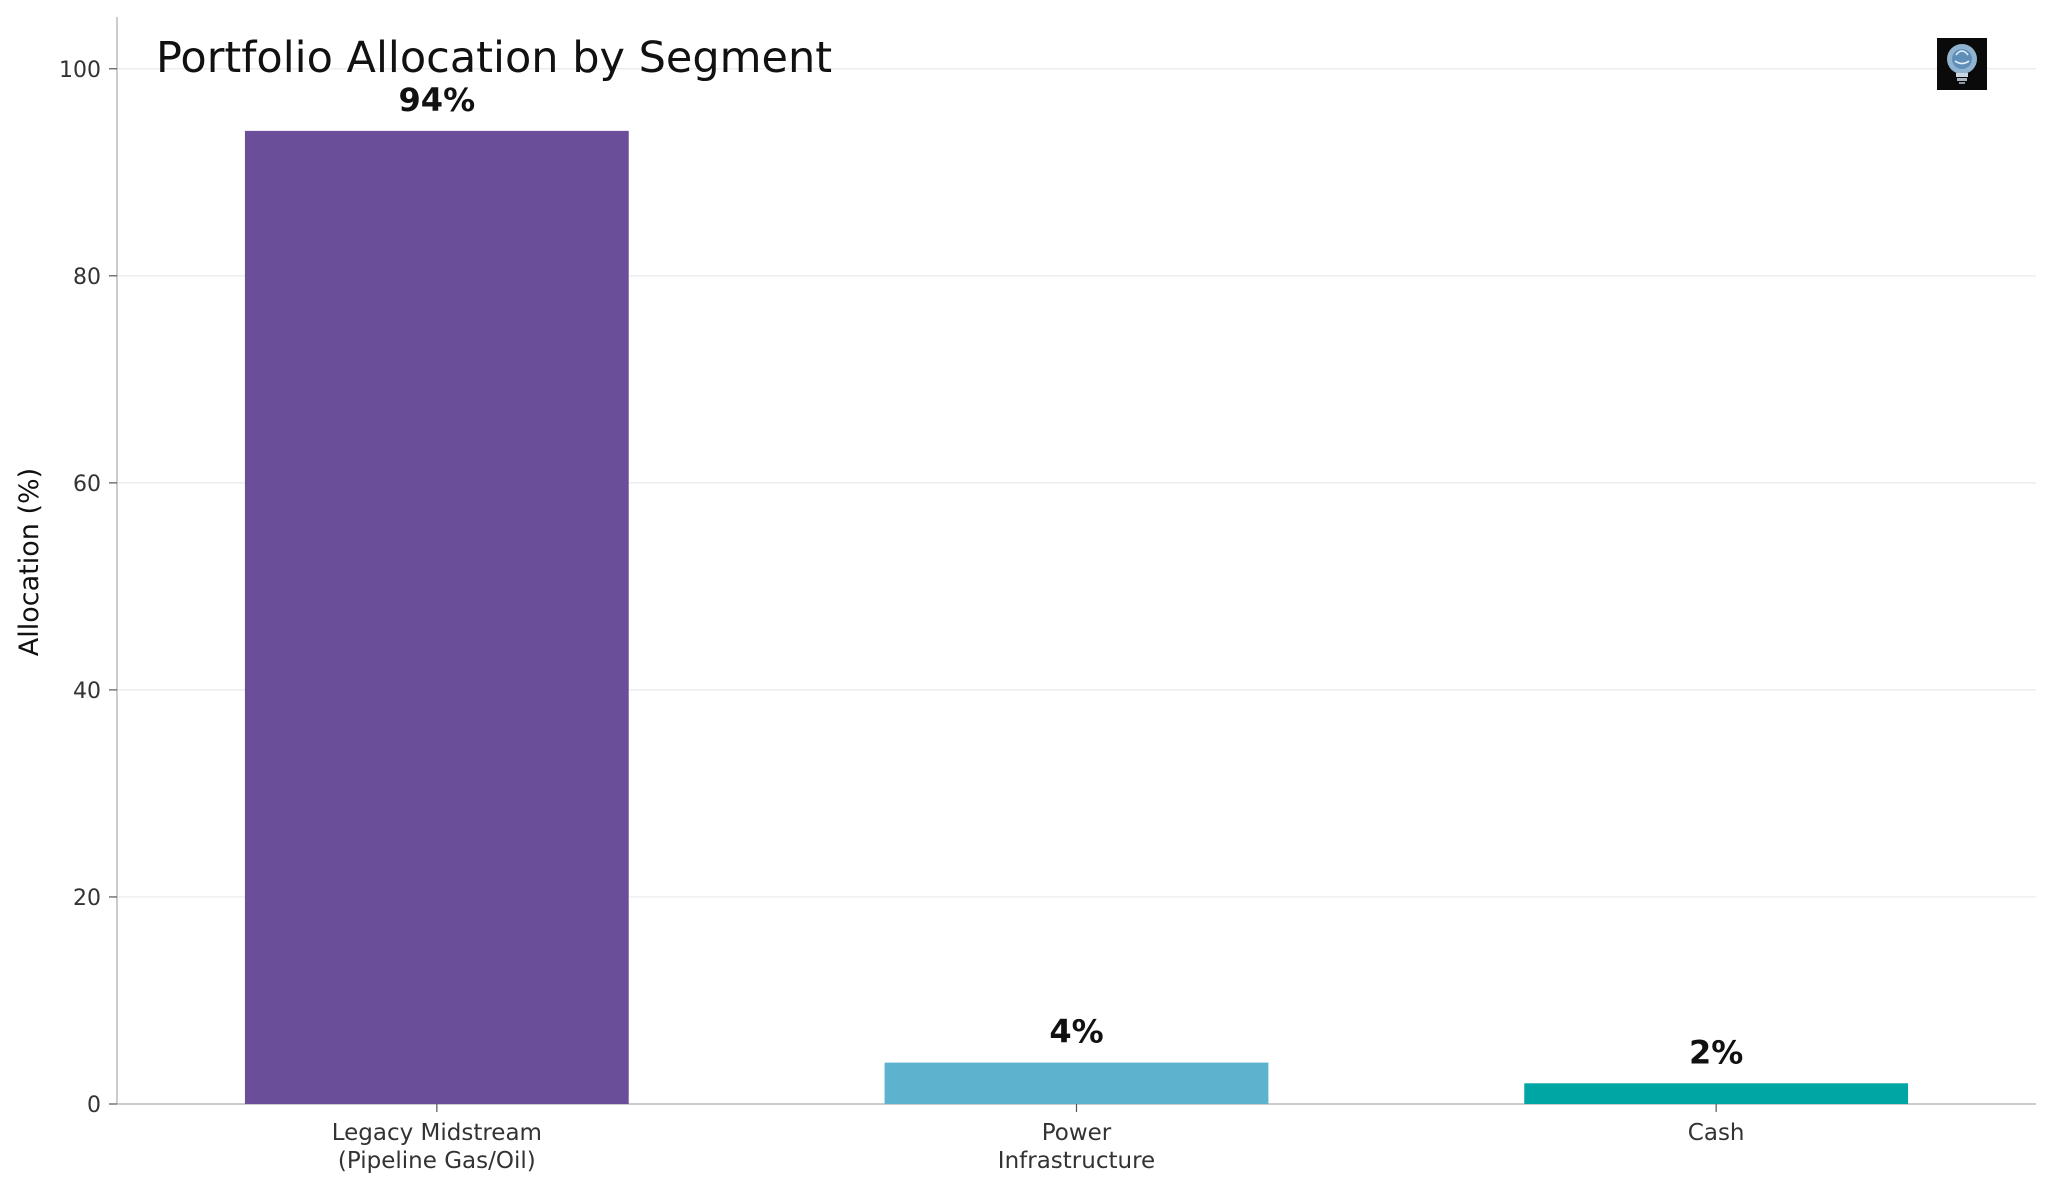 This screenshot has width=2048, height=1189. What do you see at coordinates (94, 1105) in the screenshot?
I see `y-tick-label: 0` at bounding box center [94, 1105].